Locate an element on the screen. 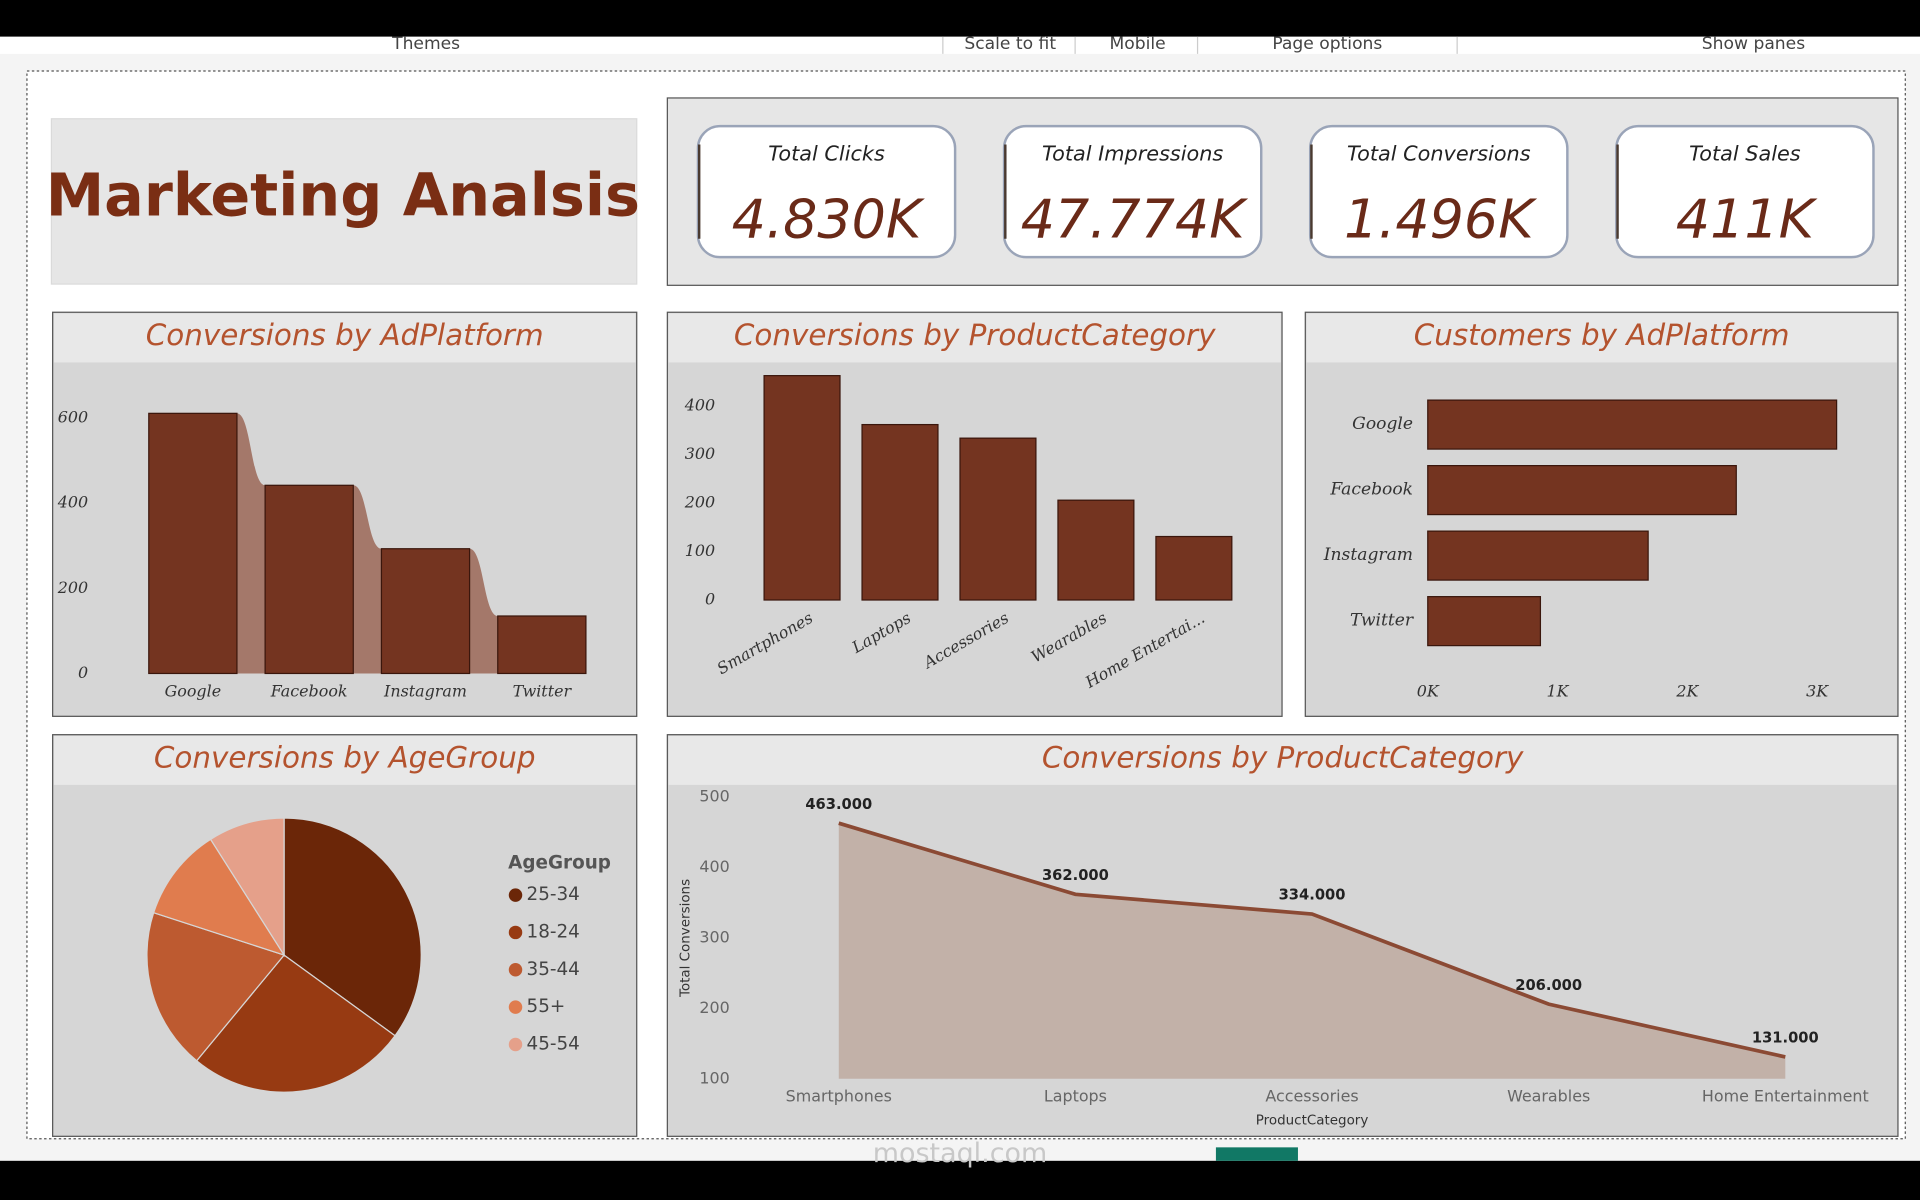 This screenshot has width=1920, height=1200. legend-label: 55+ is located at coordinates (546, 1006).